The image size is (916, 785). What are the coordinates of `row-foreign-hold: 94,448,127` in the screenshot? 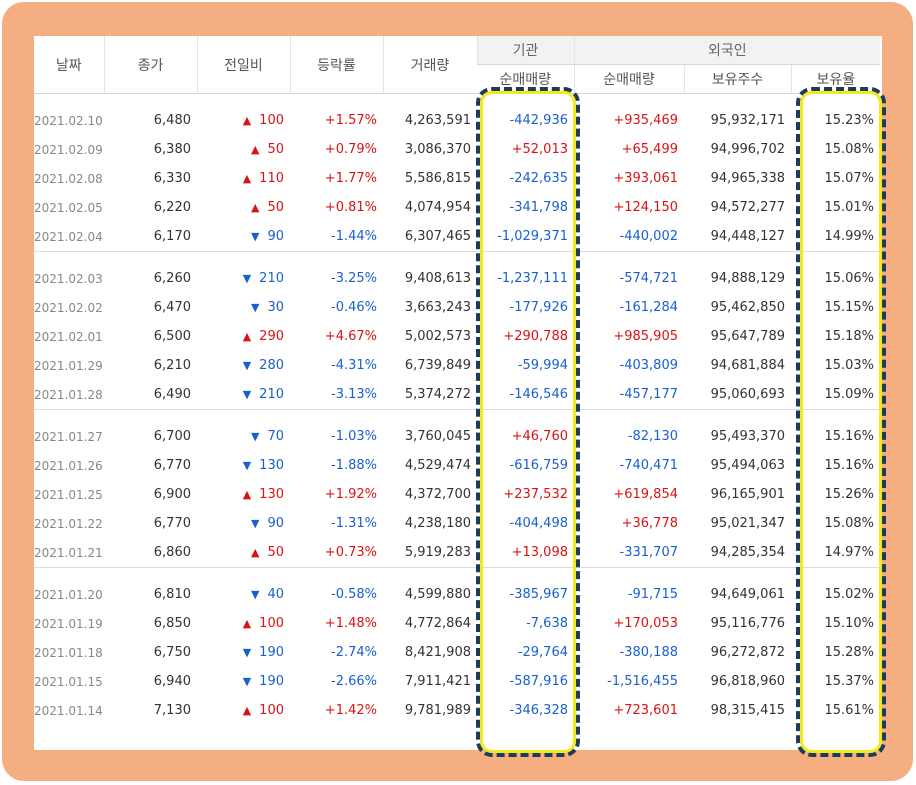 It's located at (747, 236).